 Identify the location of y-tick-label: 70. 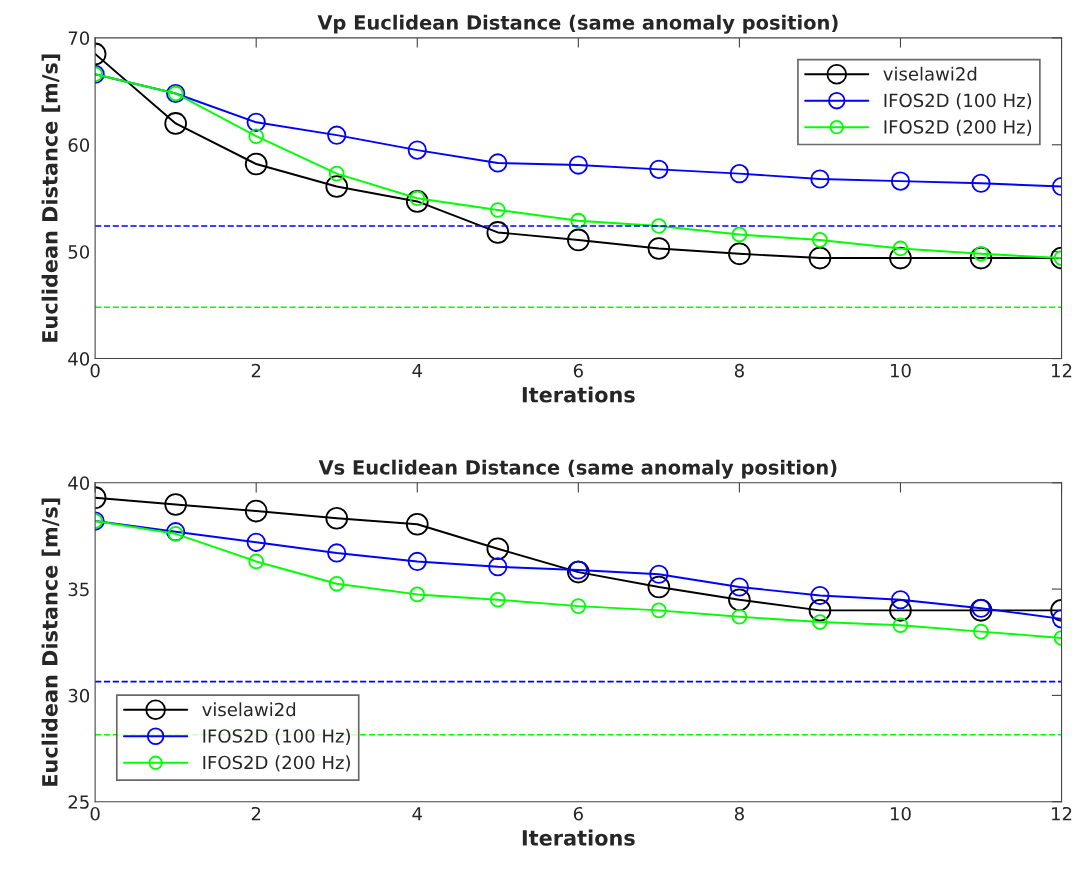
(79, 38).